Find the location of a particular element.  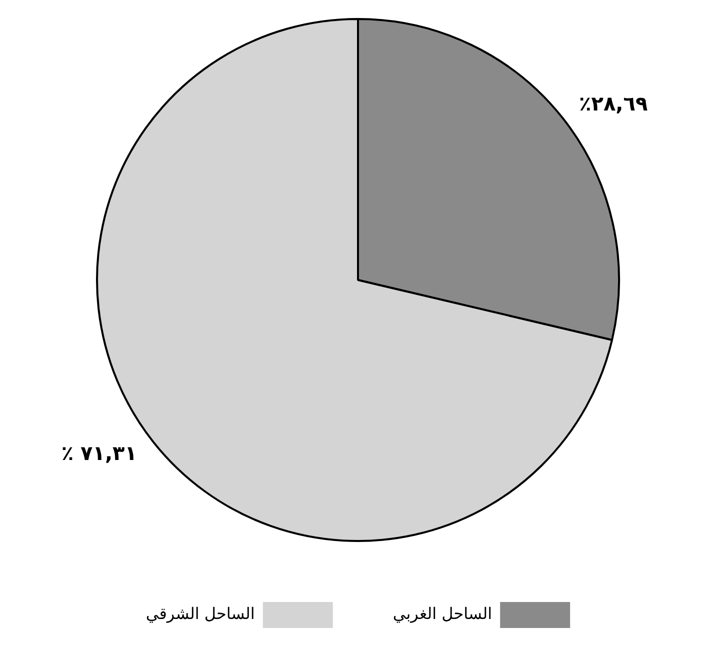

legend-label: الساحل الغربي is located at coordinates (442, 614).